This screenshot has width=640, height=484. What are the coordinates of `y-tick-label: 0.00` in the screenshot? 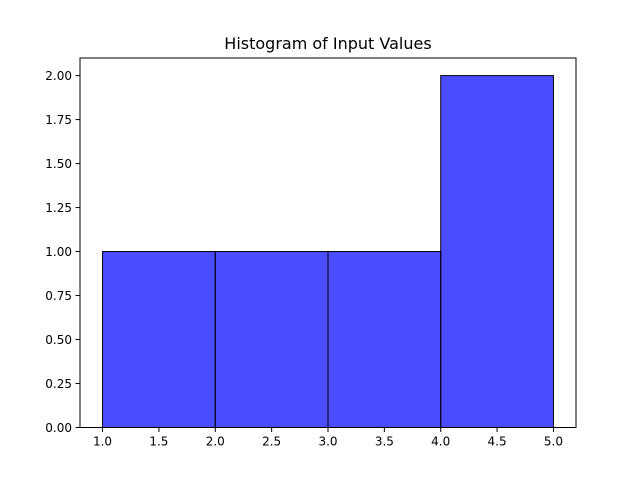 It's located at (58, 428).